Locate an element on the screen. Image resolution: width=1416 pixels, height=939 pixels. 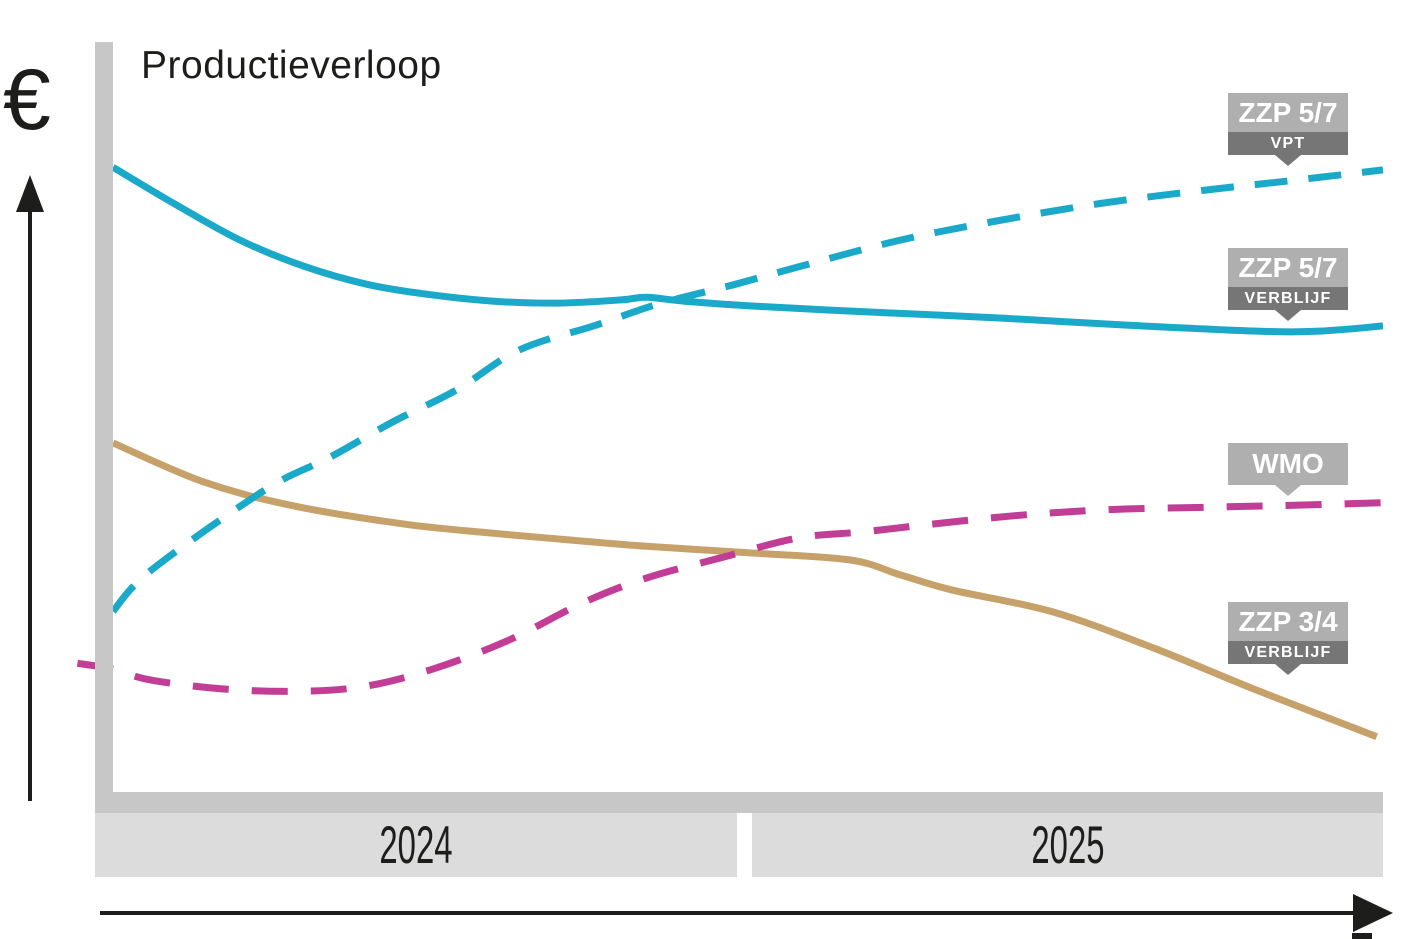
y-axis-bar is located at coordinates (104, 427).